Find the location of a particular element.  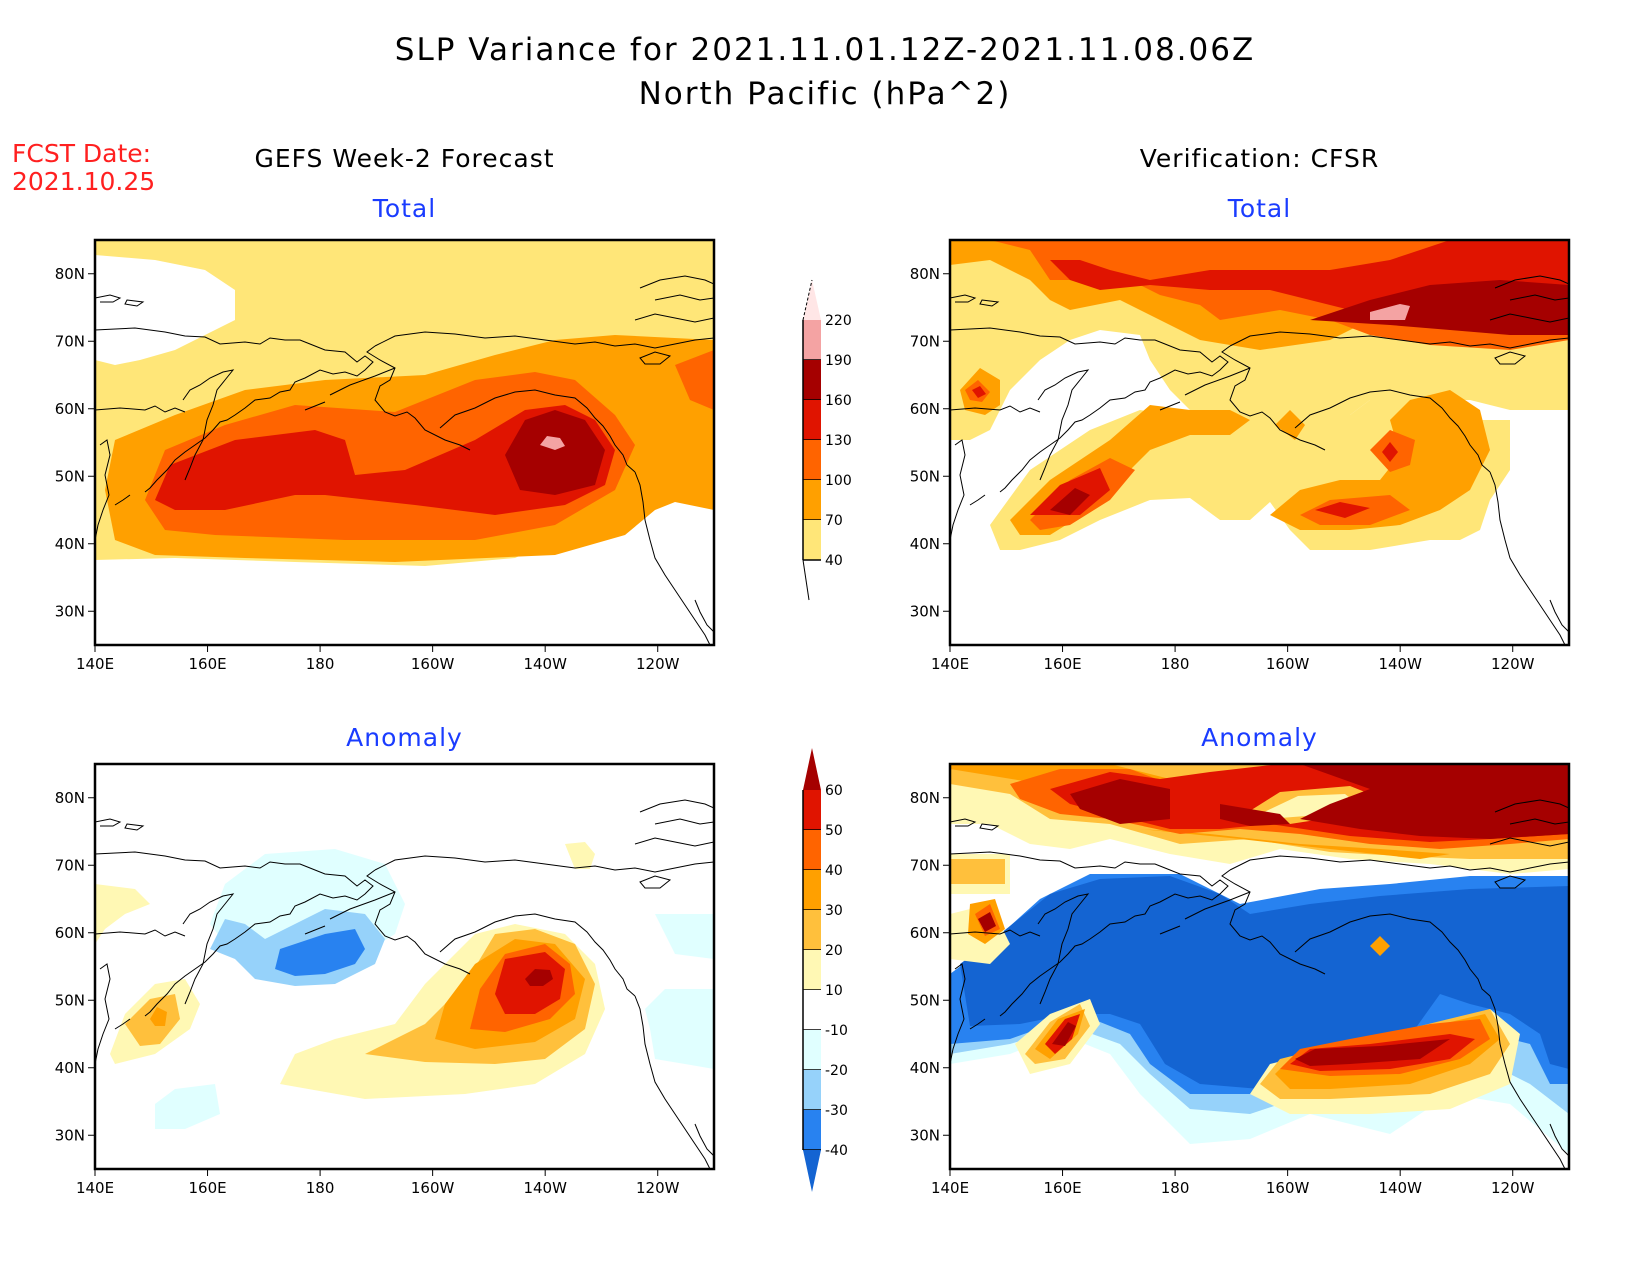

colorbar-anomaly: 60 50 40 30 20 10 -10 -20 -30 -40 is located at coordinates (825, 970).